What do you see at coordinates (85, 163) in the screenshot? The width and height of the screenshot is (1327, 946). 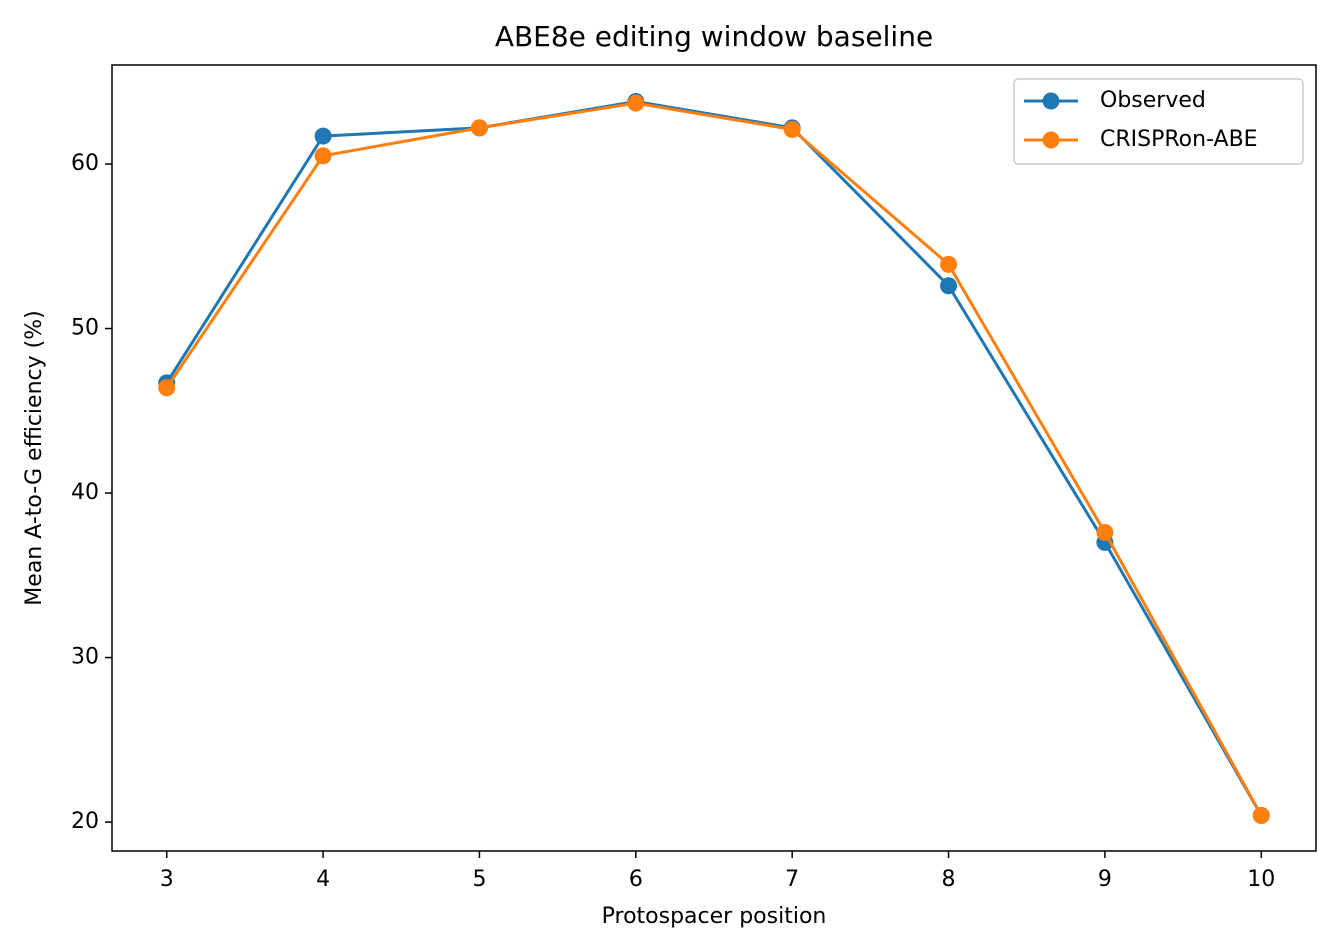 I see `y-tick-label: 60` at bounding box center [85, 163].